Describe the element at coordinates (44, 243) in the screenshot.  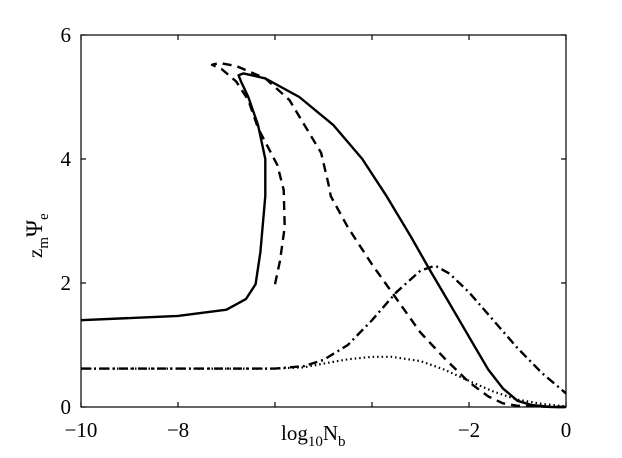
I see `y-axis-label-sub1: m` at that location.